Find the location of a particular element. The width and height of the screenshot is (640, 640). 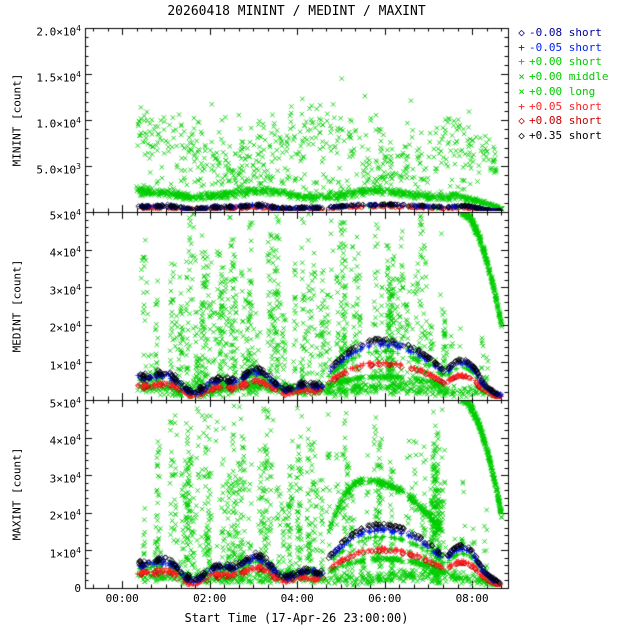

y-axis-label-medint: MEDINT [count] is located at coordinates (17, 306).